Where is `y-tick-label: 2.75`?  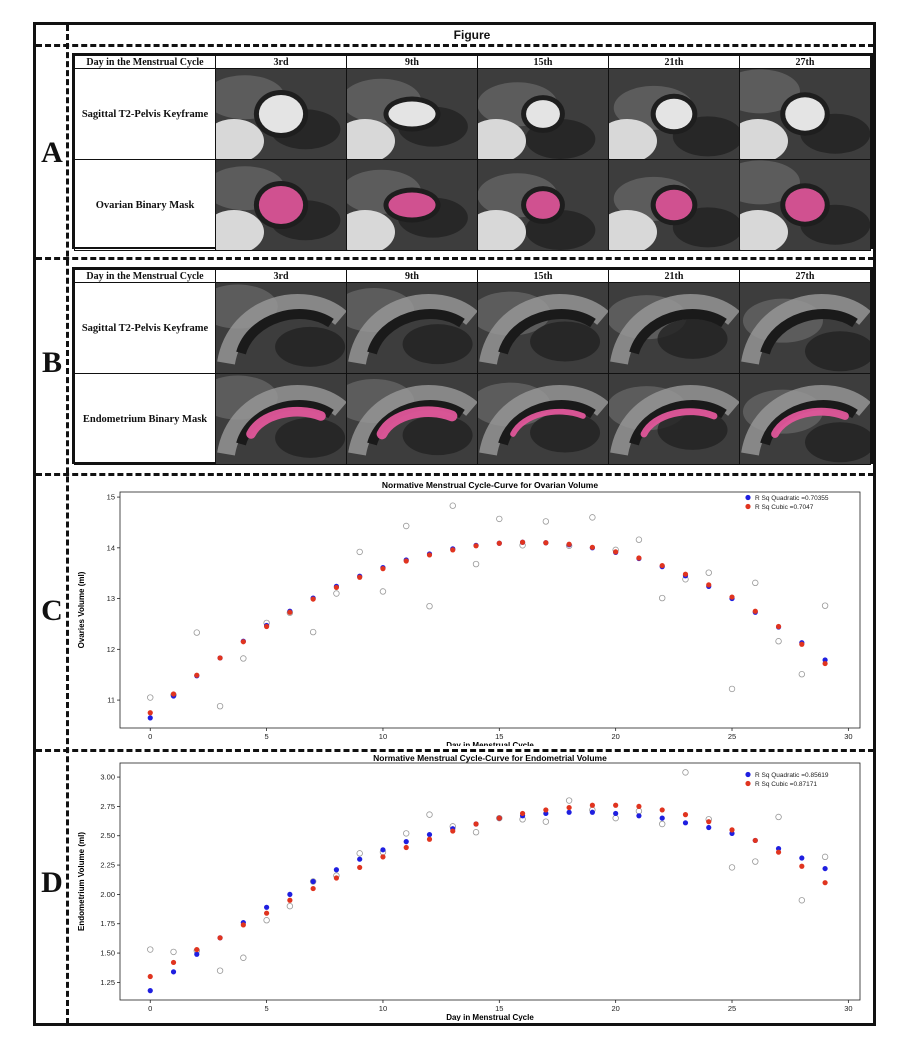 y-tick-label: 2.75 is located at coordinates (107, 806).